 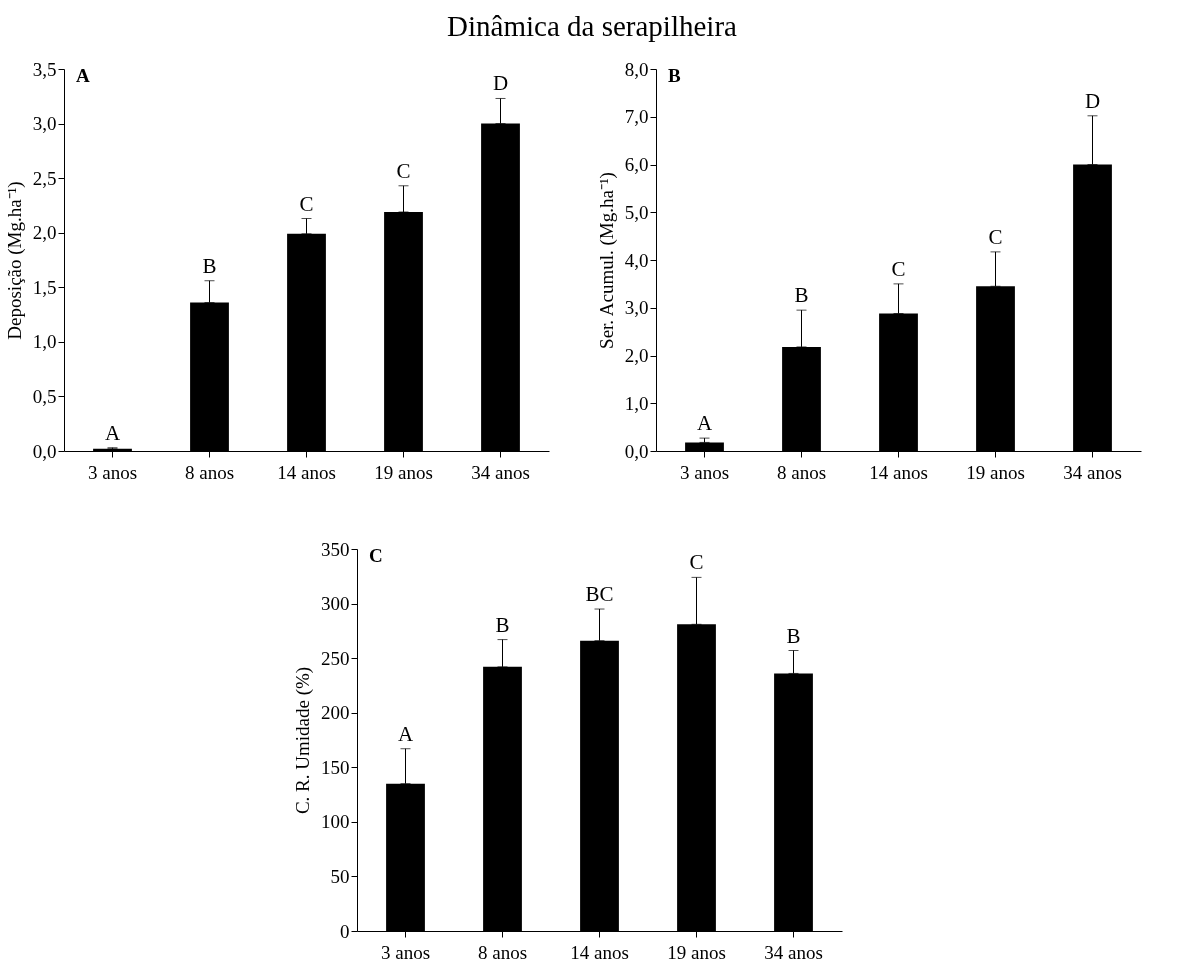 What do you see at coordinates (303, 740) in the screenshot?
I see `y-axis-title: C. R. Umidade (%)` at bounding box center [303, 740].